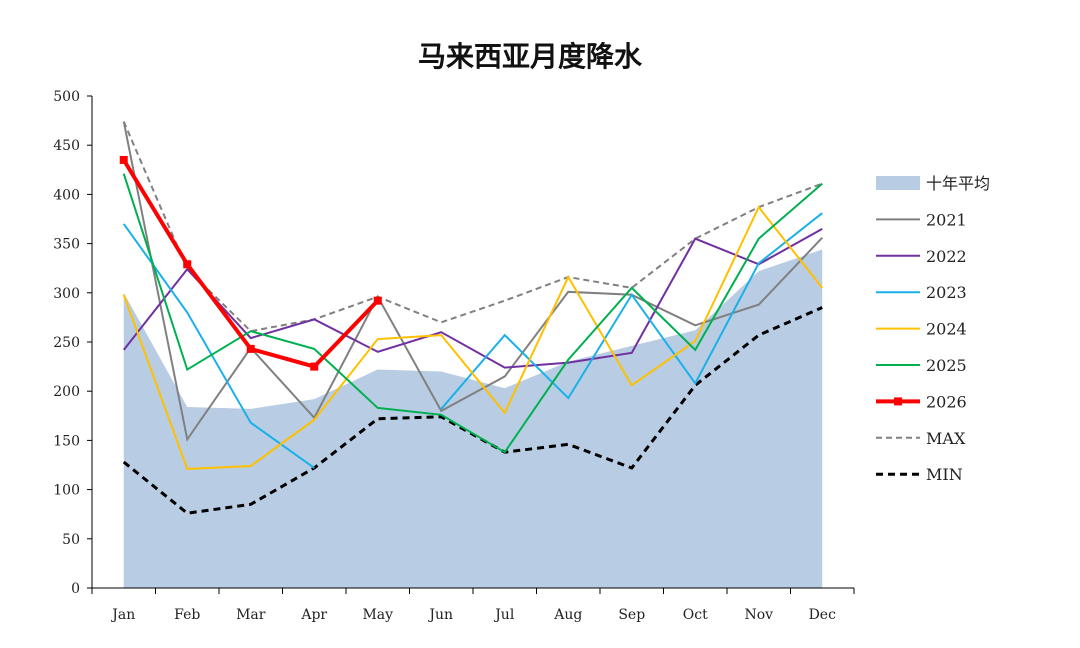  I want to click on legend-label-max: MAX, so click(946, 438).